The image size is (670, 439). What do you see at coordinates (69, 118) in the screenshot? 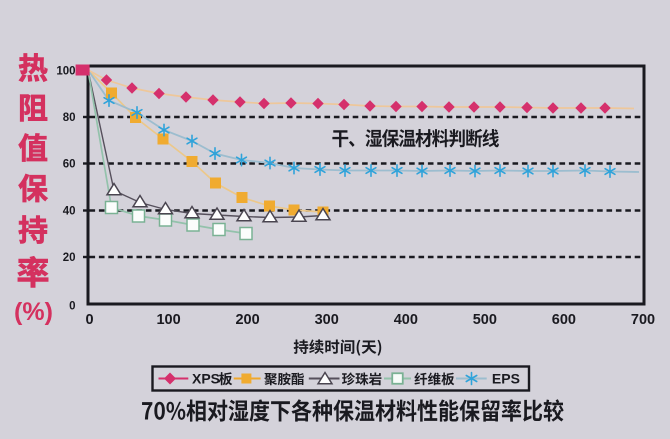
I see `svg-text: 80` at bounding box center [69, 118].